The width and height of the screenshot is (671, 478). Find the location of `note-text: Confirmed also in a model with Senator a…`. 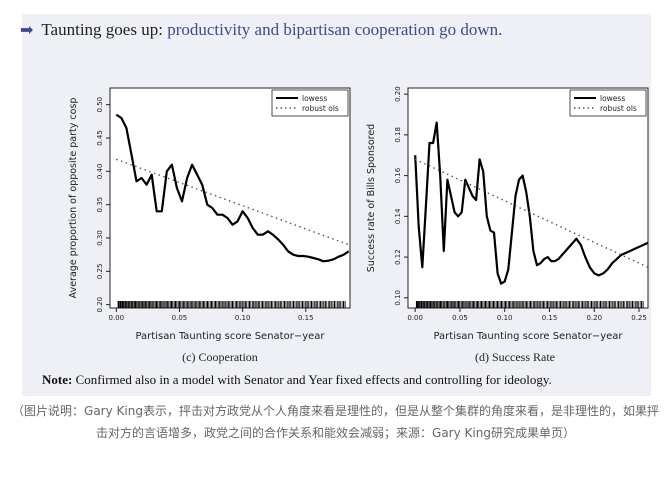

note-text: Confirmed also in a model with Senator a… is located at coordinates (313, 379).